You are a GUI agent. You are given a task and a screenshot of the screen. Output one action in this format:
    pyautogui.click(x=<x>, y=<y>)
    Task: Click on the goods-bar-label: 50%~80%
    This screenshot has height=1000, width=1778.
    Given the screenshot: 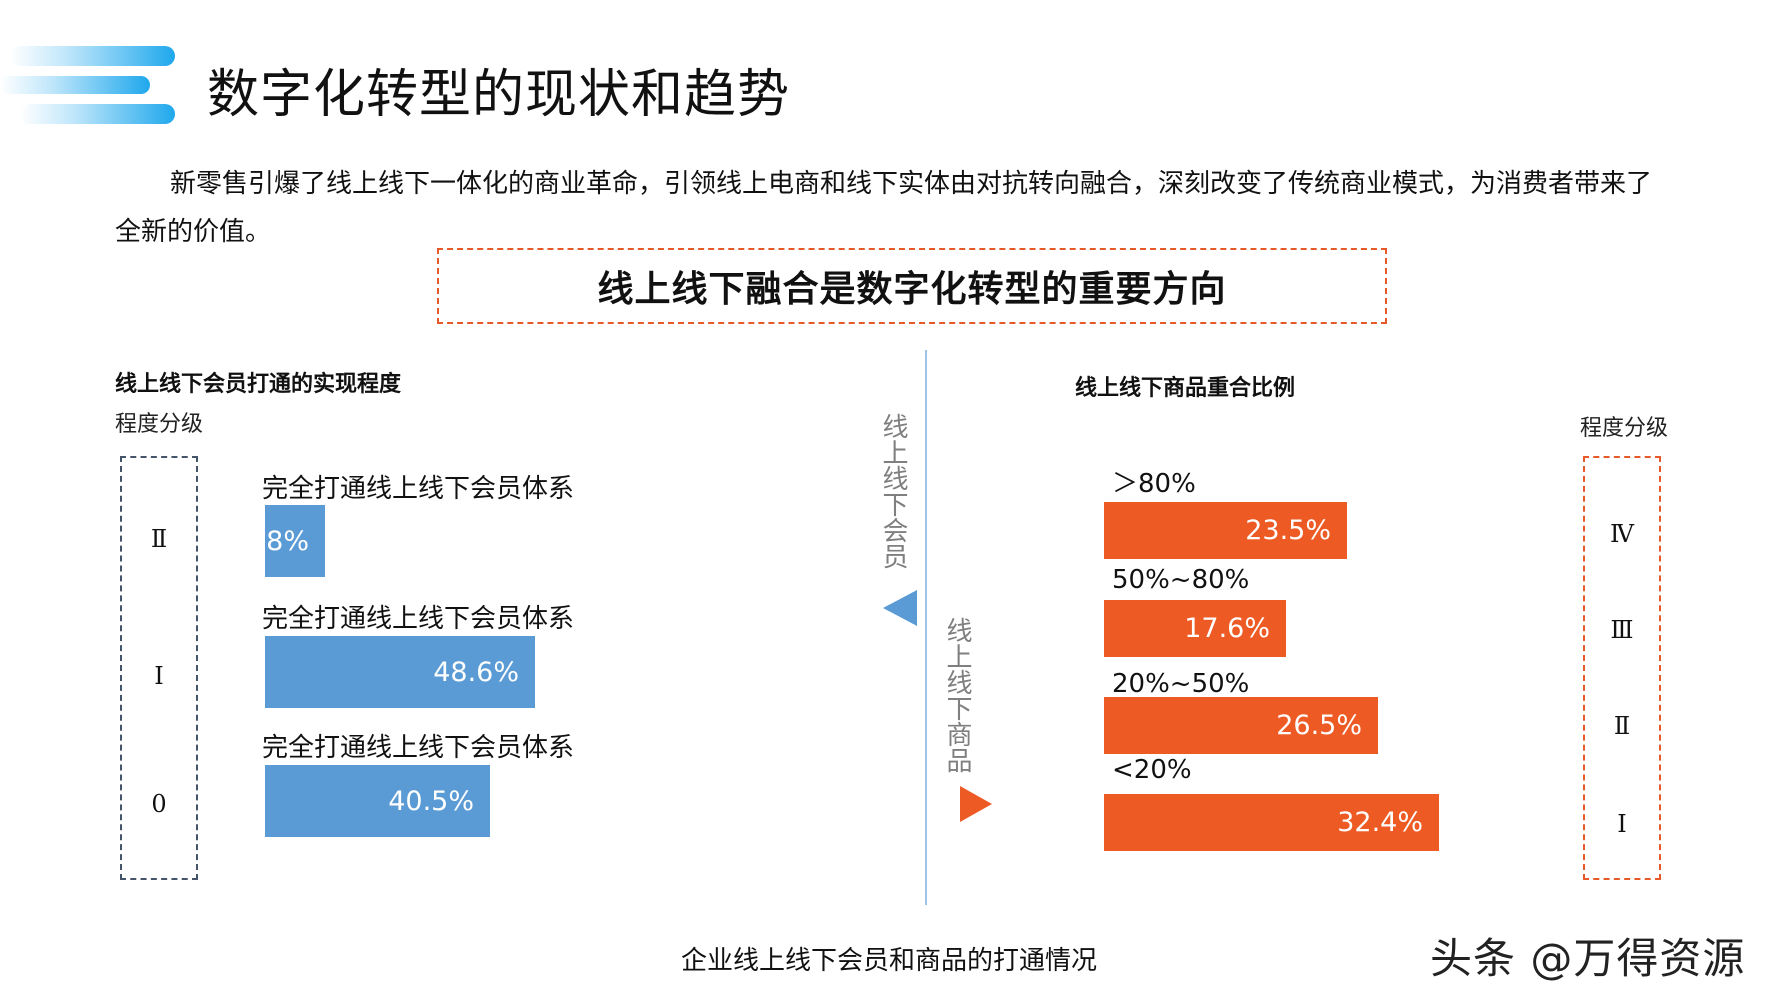 What is the action you would take?
    pyautogui.click(x=1181, y=580)
    